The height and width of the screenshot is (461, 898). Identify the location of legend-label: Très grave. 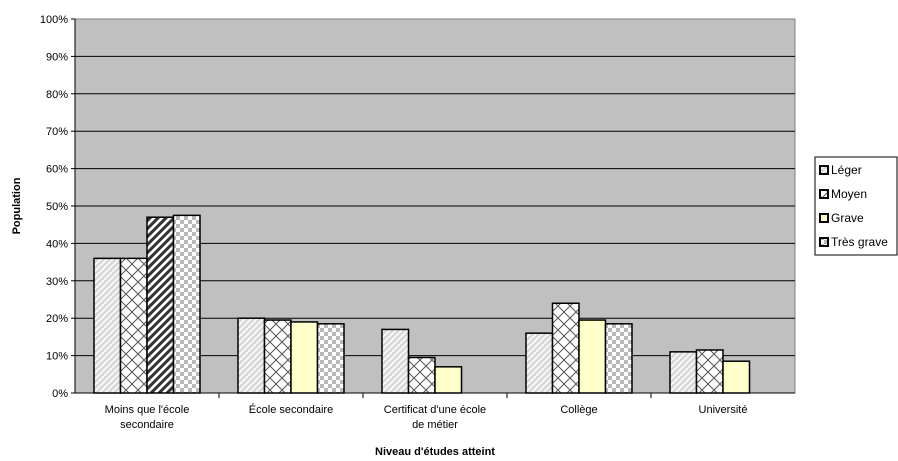
(859, 242).